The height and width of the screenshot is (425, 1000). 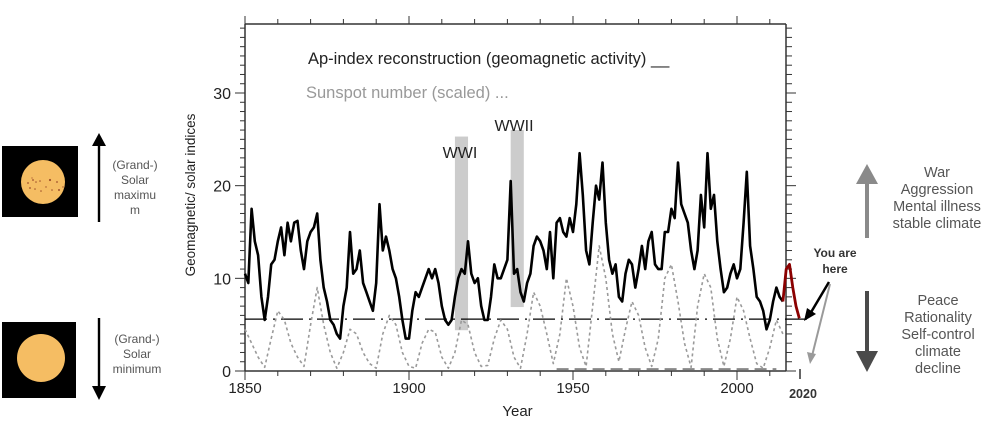 I want to click on label-line: War, so click(x=937, y=173).